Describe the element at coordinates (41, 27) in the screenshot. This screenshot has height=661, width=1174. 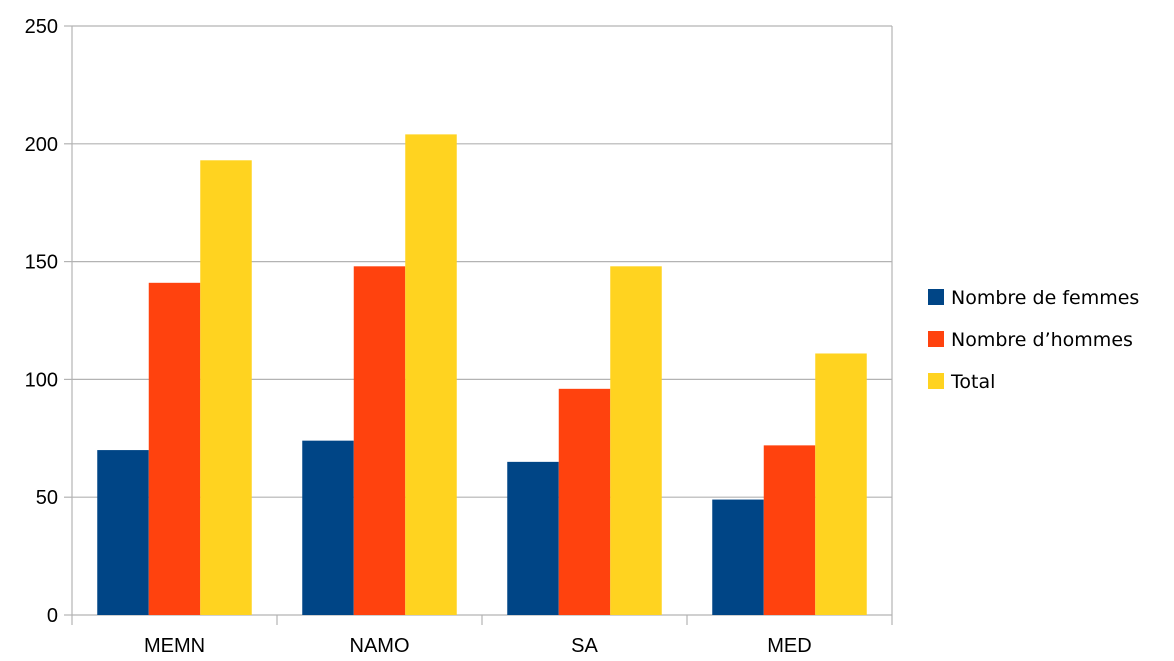
I see `y-tick-label: 250` at that location.